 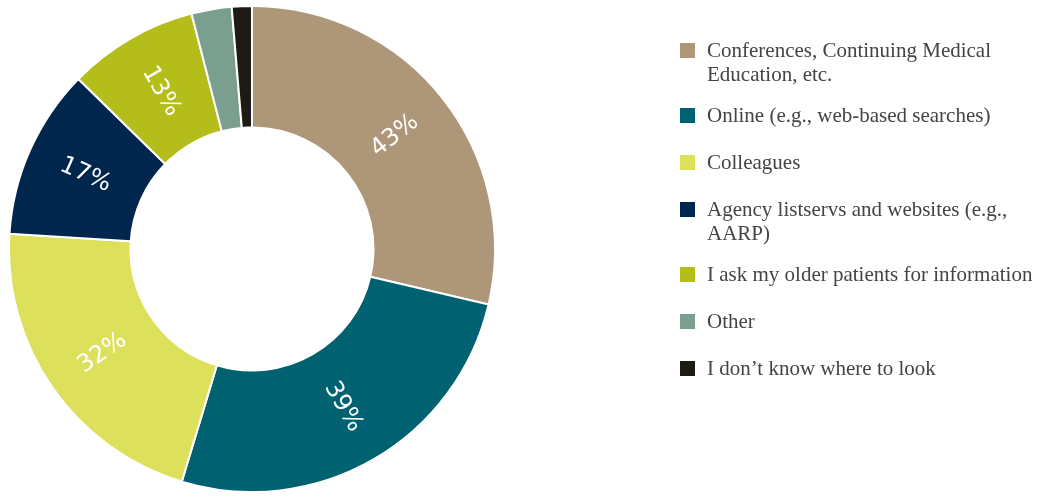 I want to click on legend-label: Other, so click(x=731, y=321).